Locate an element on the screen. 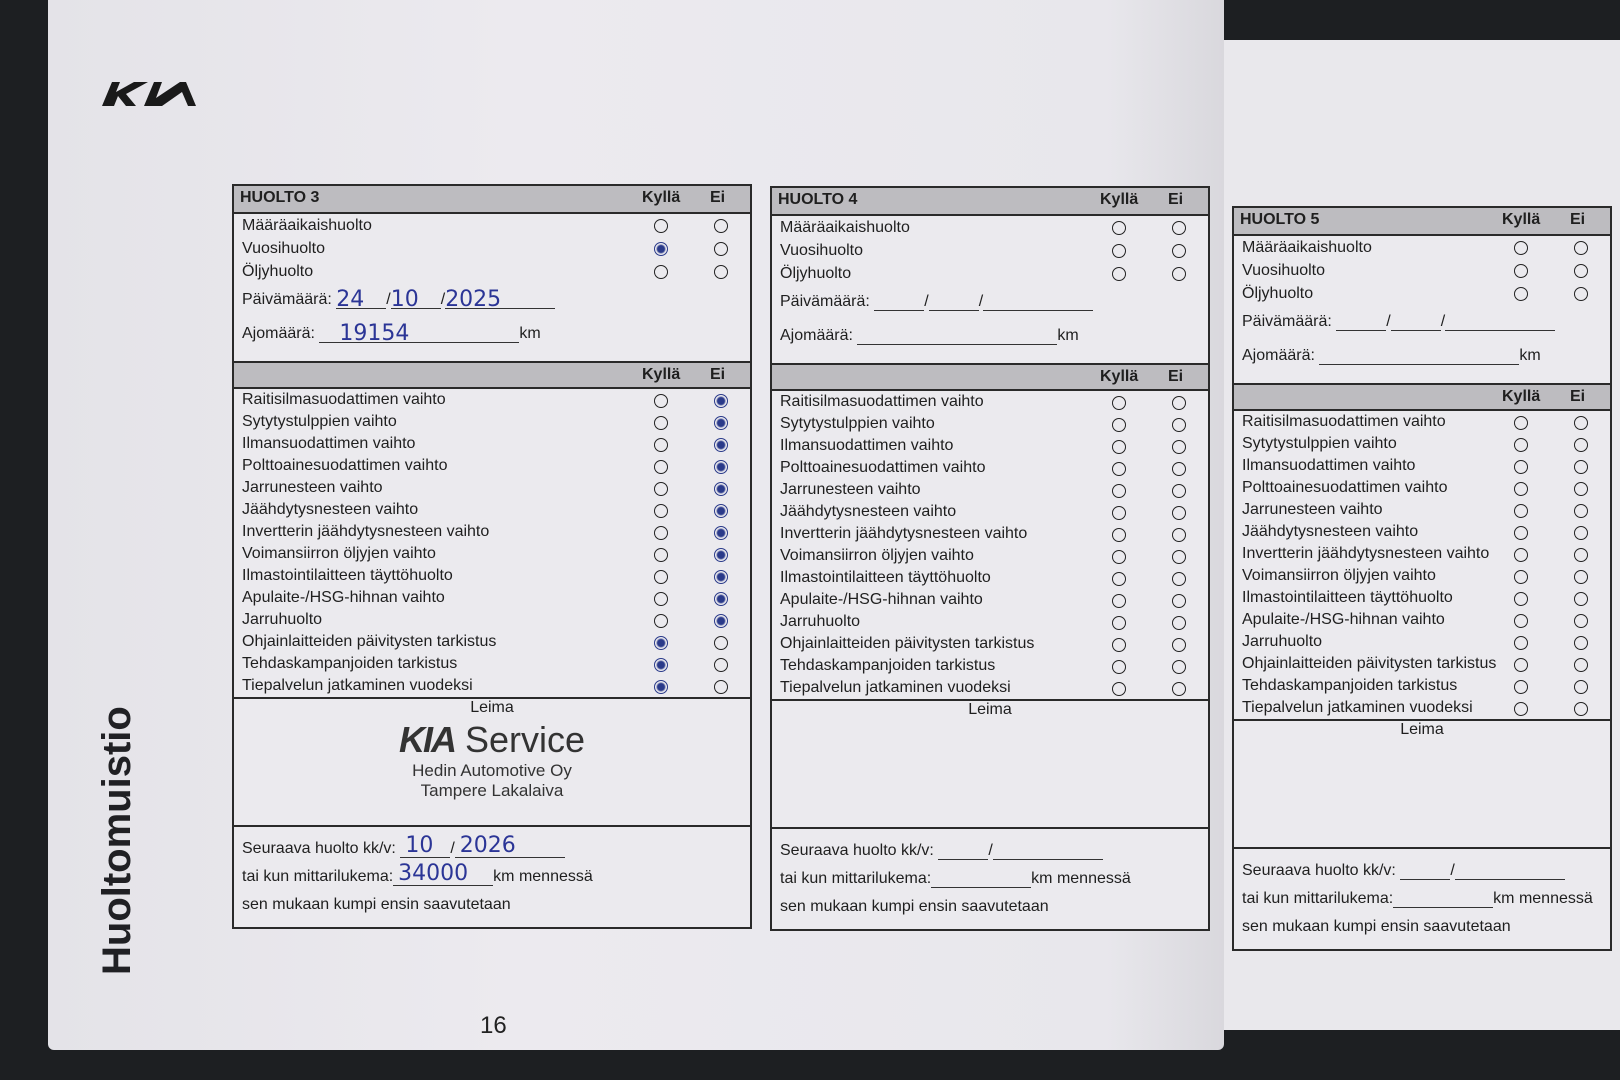  next-year-input is located at coordinates (1047, 851).